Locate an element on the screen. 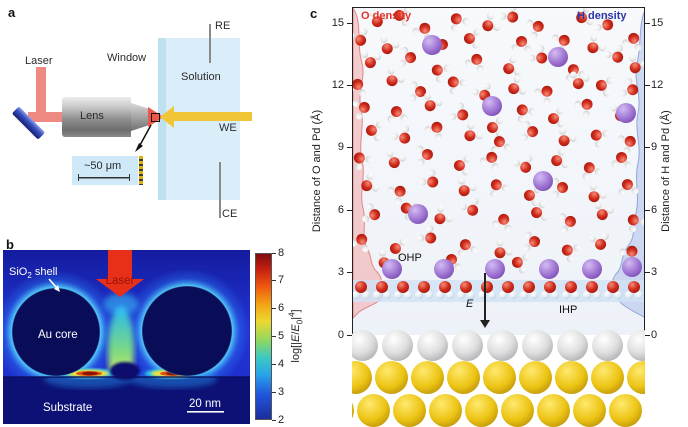 The image size is (688, 427). e-field-arrow-line is located at coordinates (485, 297).